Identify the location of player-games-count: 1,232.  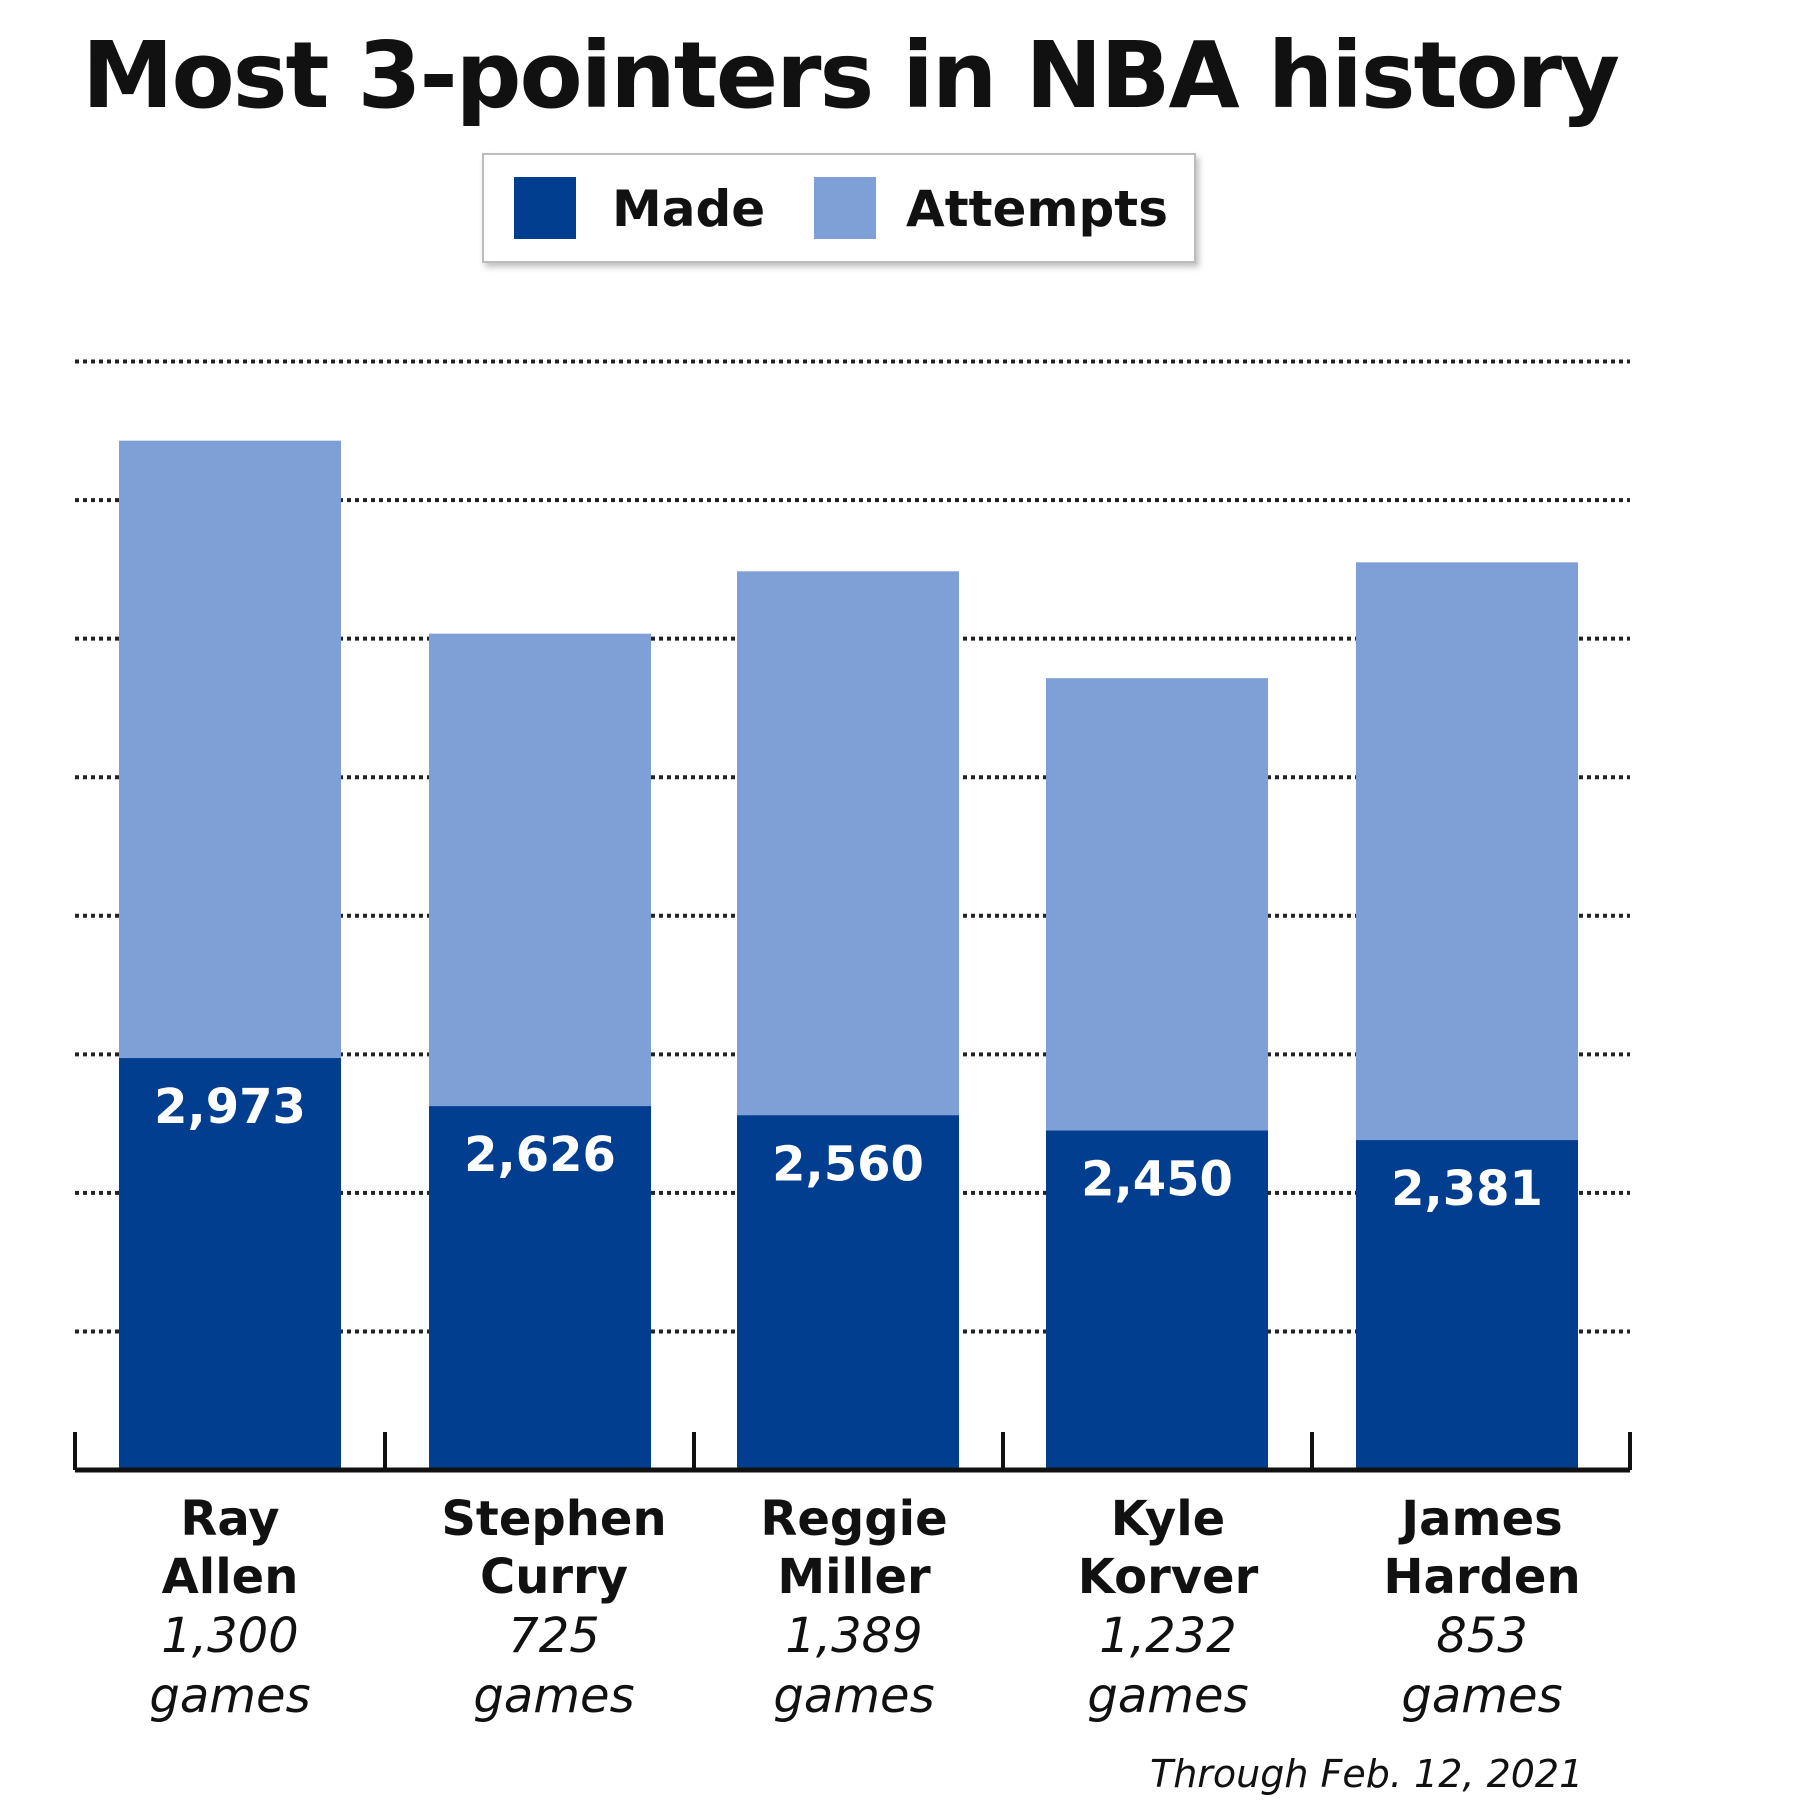
(1168, 1636).